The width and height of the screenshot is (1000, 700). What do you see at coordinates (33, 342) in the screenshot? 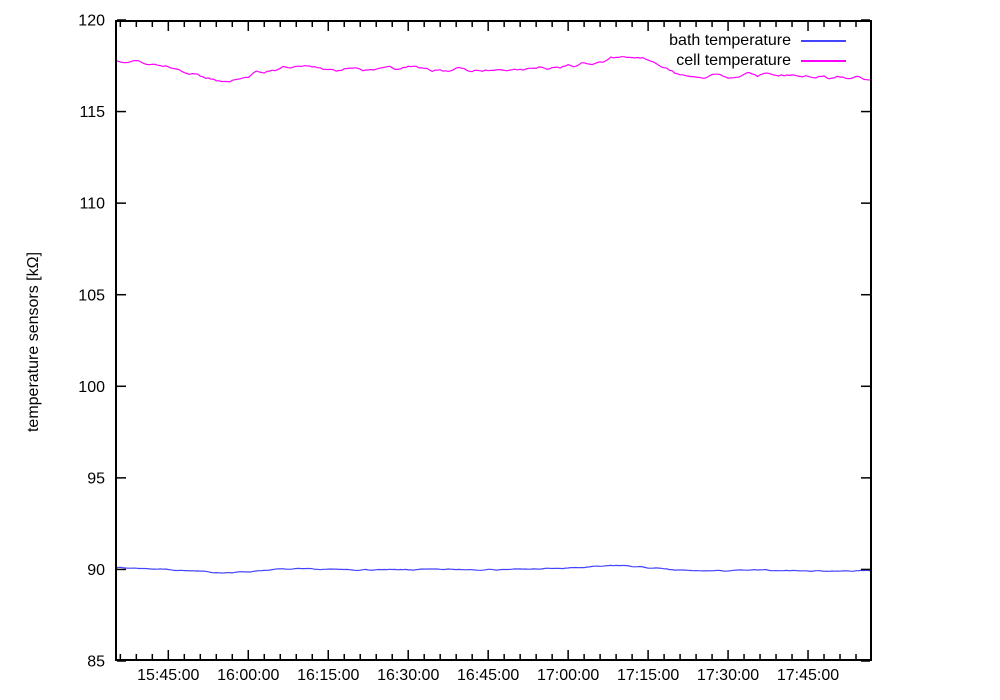
I see `y-axis-title: temperature sensors [kΩ]` at bounding box center [33, 342].